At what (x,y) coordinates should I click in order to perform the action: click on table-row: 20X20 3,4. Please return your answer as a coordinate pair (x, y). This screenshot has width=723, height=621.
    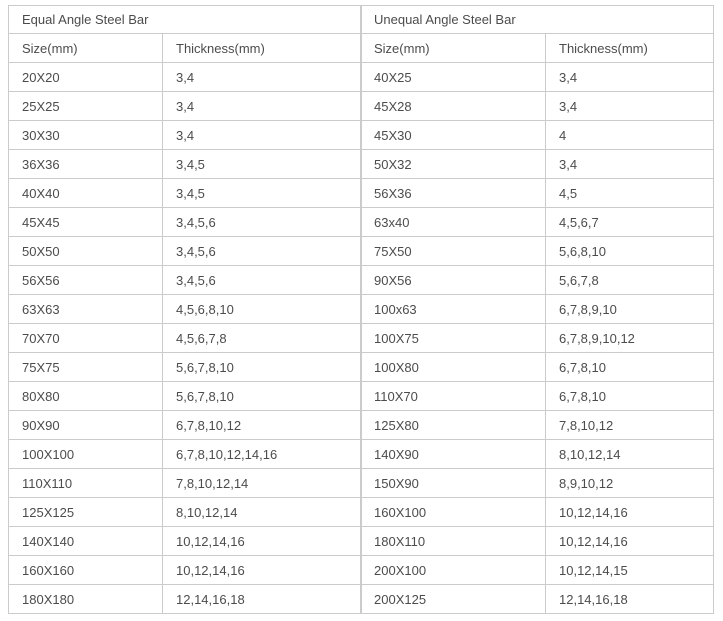
    Looking at the image, I should click on (185, 77).